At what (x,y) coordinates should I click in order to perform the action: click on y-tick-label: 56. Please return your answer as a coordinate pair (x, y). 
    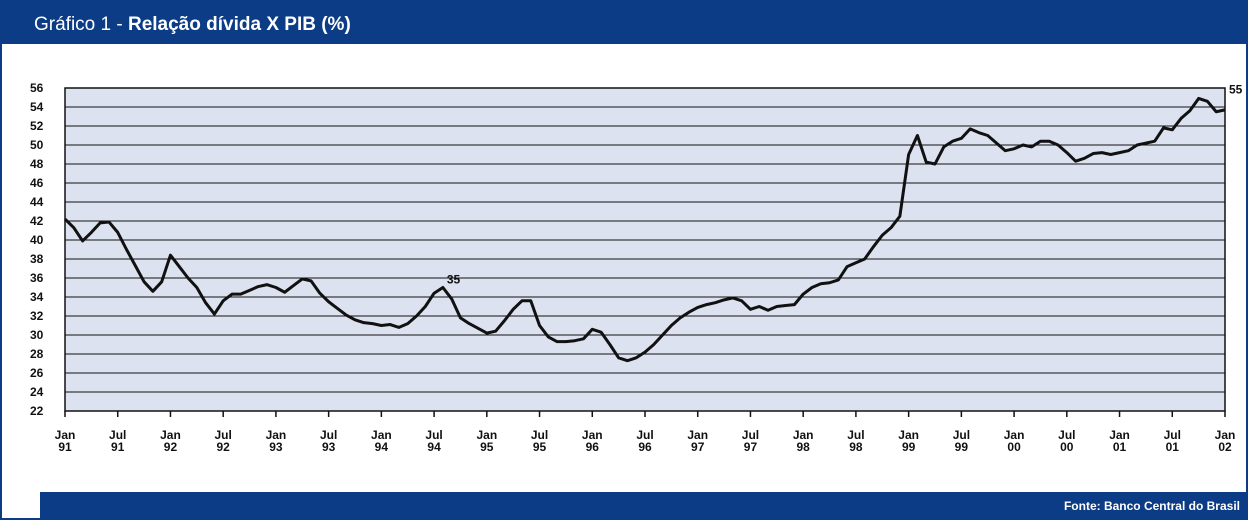
    Looking at the image, I should click on (37, 88).